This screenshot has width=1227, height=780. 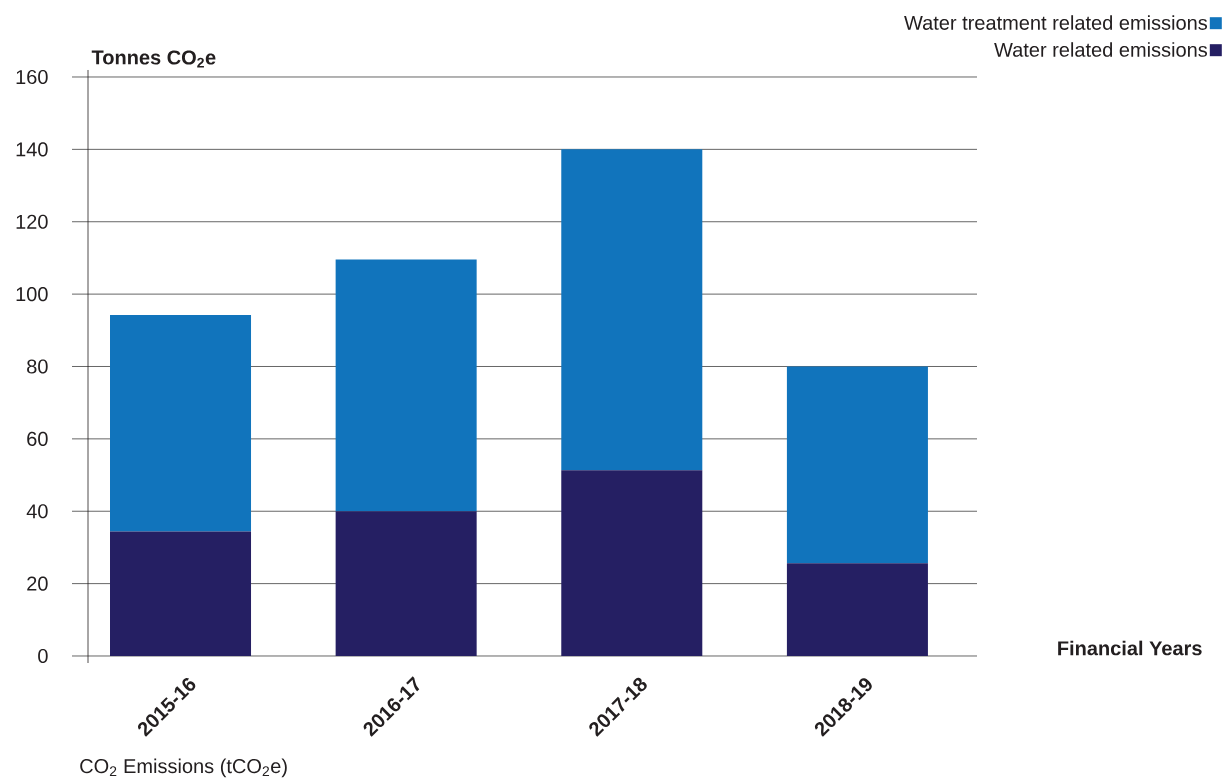 I want to click on y-tick-label: 100, so click(x=32, y=294).